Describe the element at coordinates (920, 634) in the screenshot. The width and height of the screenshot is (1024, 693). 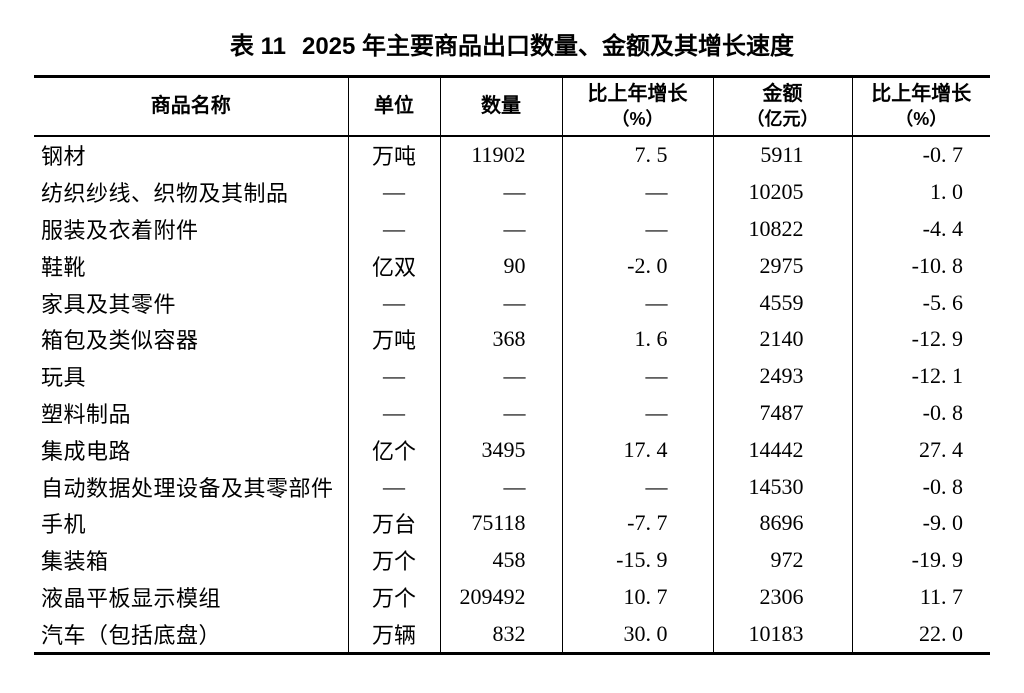
I see `cell-amount-growth: 22. 0` at that location.